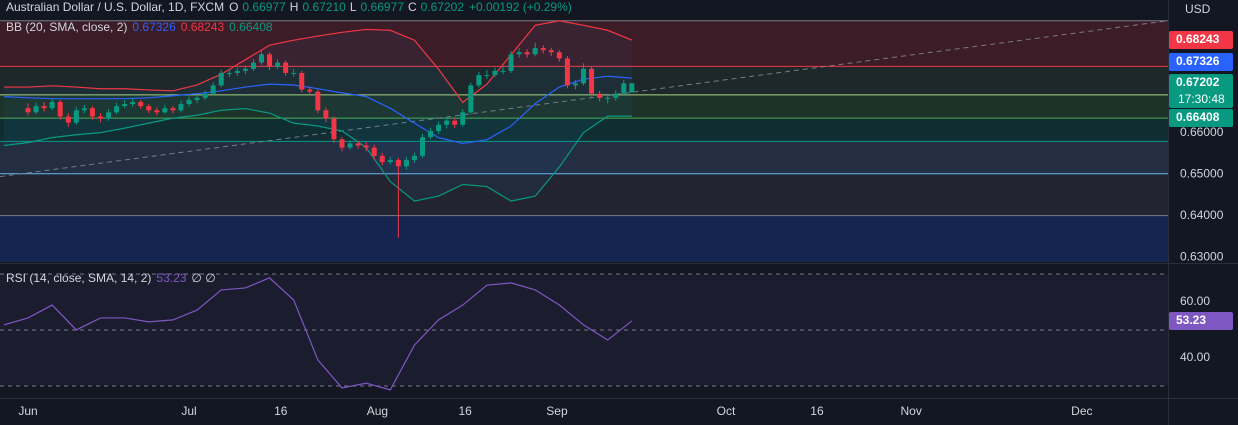 The height and width of the screenshot is (425, 1238). I want to click on countdown: 17:30:48, so click(1201, 99).